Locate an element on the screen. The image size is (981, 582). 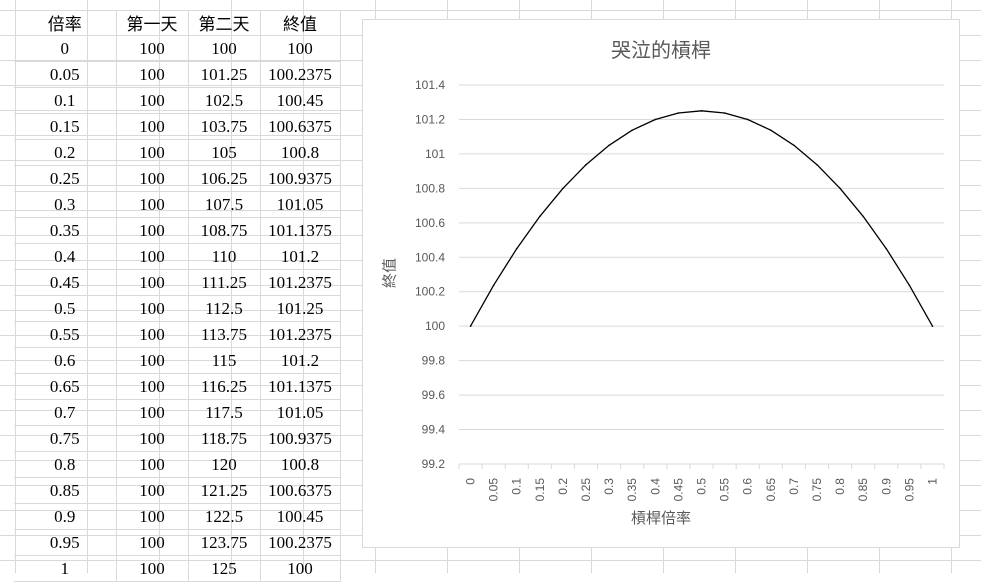
table-cell: 115 is located at coordinates (224, 360).